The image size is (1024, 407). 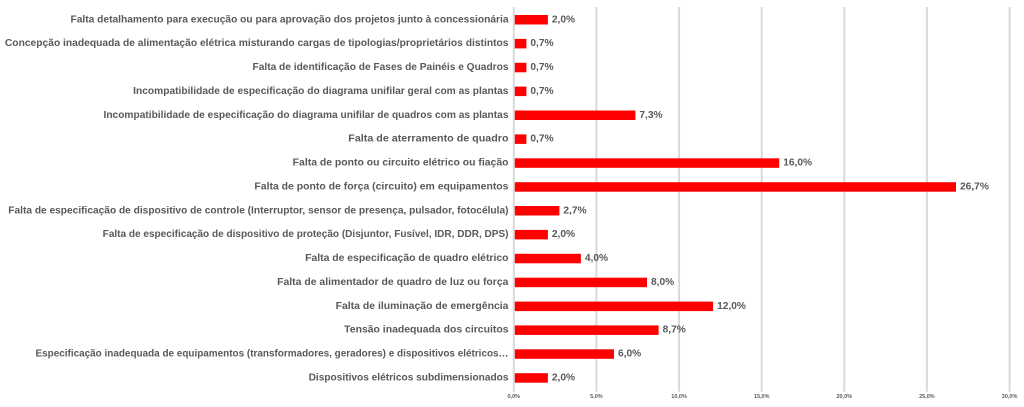 What do you see at coordinates (1010, 397) in the screenshot?
I see `svg-text: 30,0%` at bounding box center [1010, 397].